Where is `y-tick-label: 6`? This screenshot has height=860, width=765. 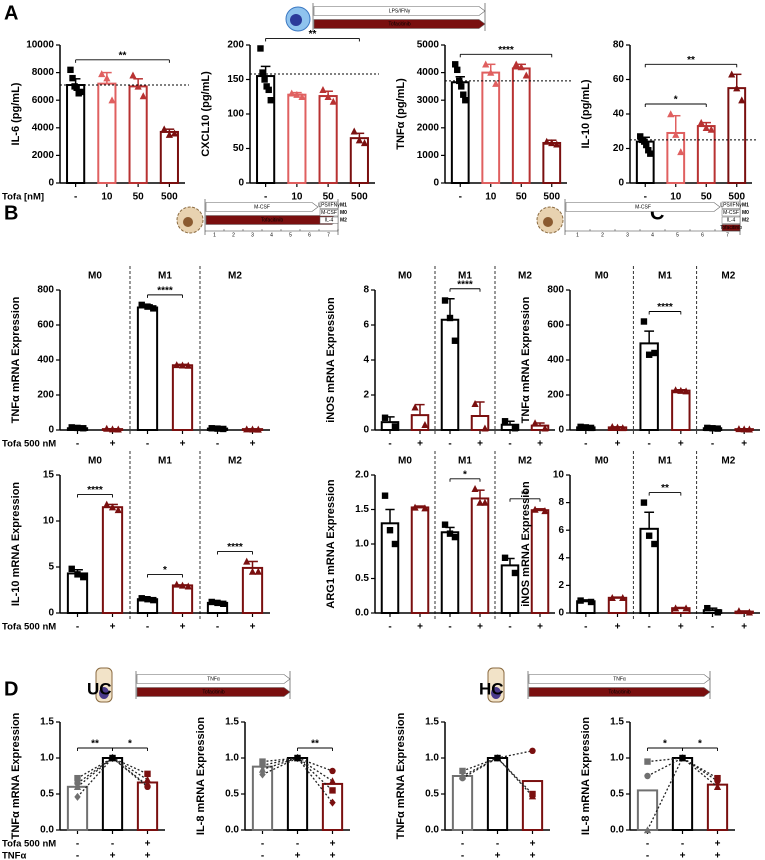 y-tick-label: 6 is located at coordinates (366, 325).